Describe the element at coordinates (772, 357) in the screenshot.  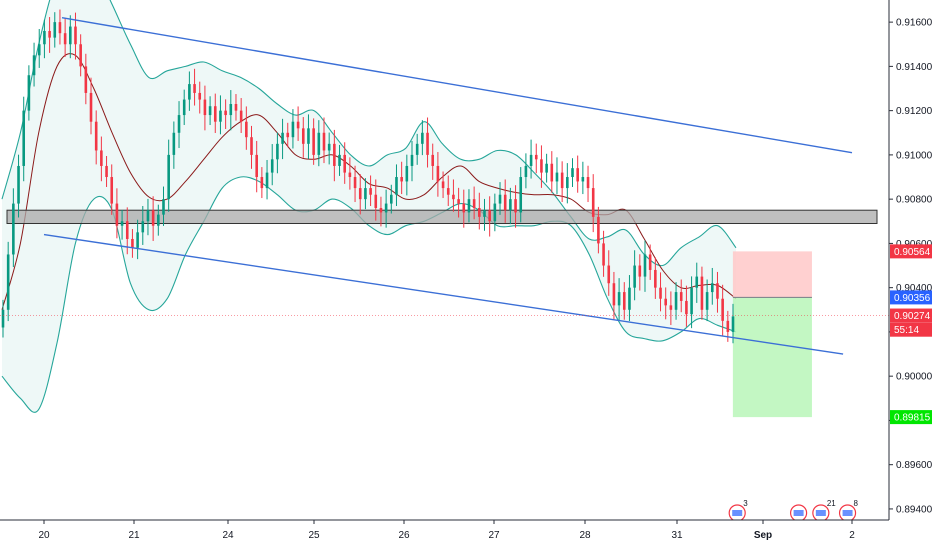
I see `position-target-zone` at that location.